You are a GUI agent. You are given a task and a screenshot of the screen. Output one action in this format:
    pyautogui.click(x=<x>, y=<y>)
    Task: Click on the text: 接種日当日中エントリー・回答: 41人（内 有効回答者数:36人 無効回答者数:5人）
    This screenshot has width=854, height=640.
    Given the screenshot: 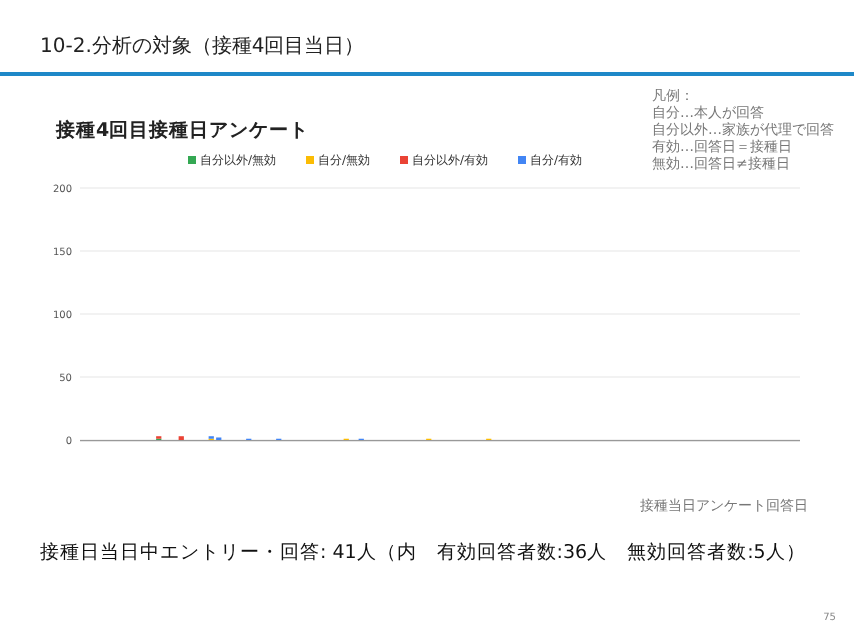 What is the action you would take?
    pyautogui.click(x=423, y=552)
    